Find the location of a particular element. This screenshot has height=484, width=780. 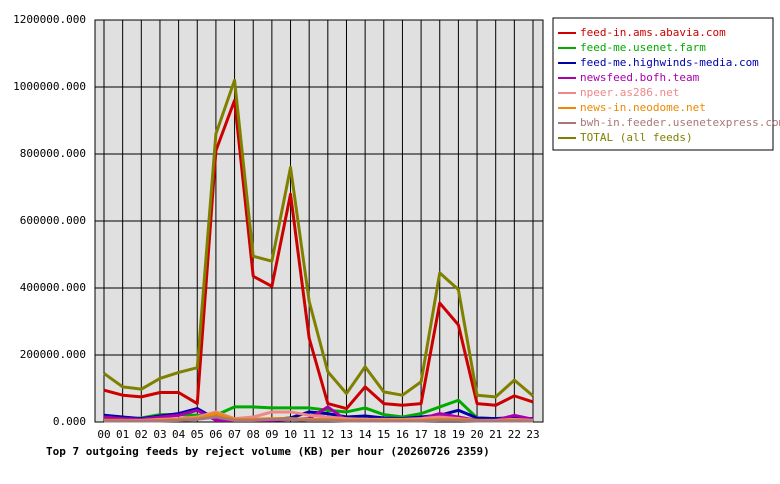

x-tick-label: 20 is located at coordinates (476, 434).